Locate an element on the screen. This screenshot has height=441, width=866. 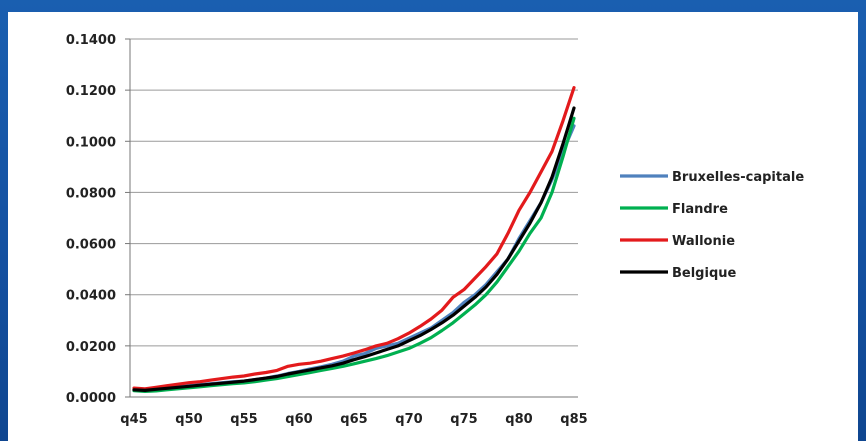
y-tick-label: 0.1200 is located at coordinates (91, 91).